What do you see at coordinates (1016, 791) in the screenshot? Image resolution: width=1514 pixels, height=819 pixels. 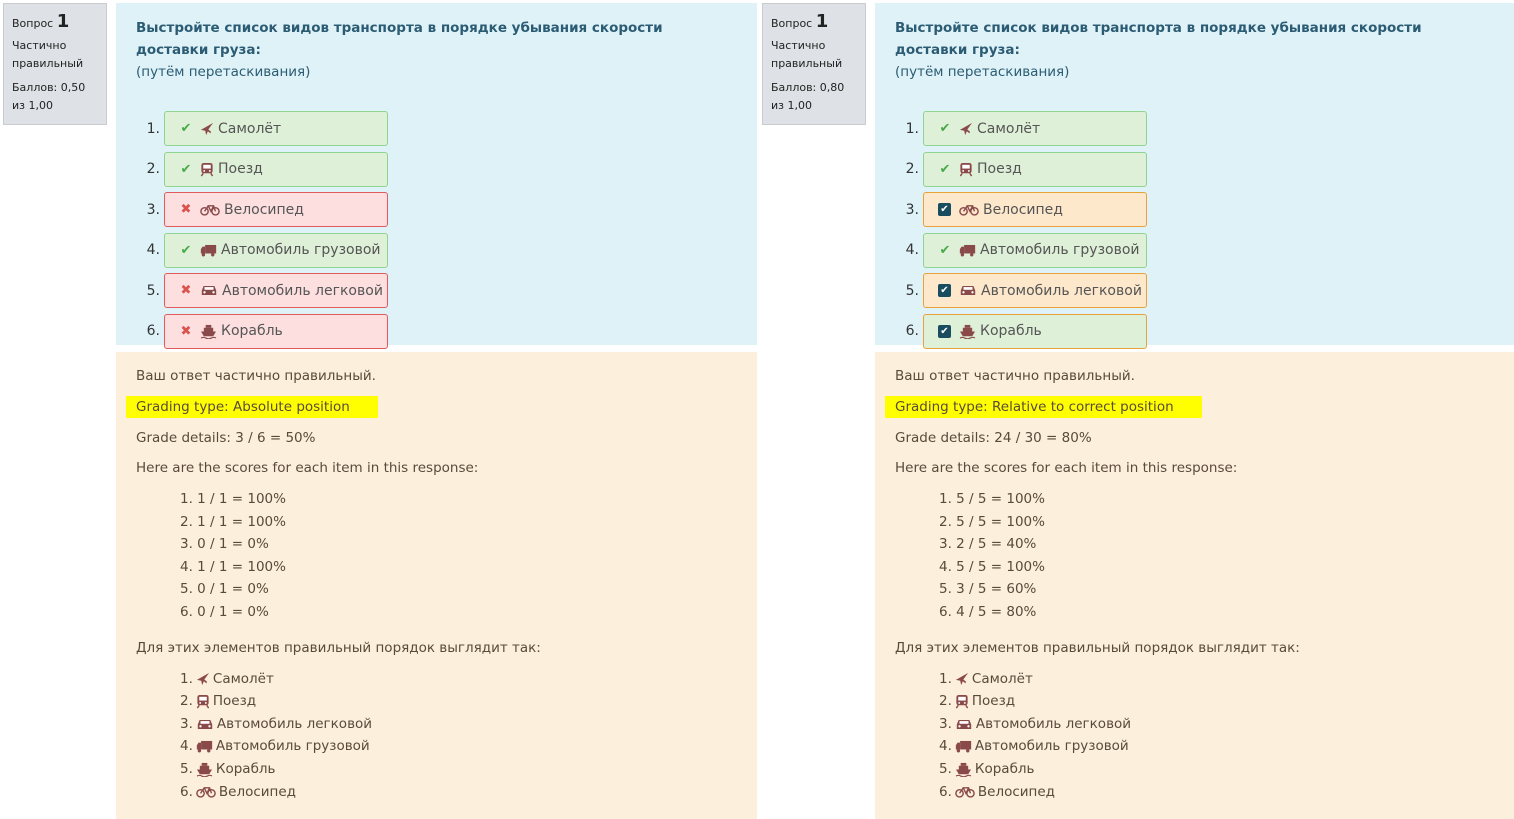 I see `order-label: Велосипед` at bounding box center [1016, 791].